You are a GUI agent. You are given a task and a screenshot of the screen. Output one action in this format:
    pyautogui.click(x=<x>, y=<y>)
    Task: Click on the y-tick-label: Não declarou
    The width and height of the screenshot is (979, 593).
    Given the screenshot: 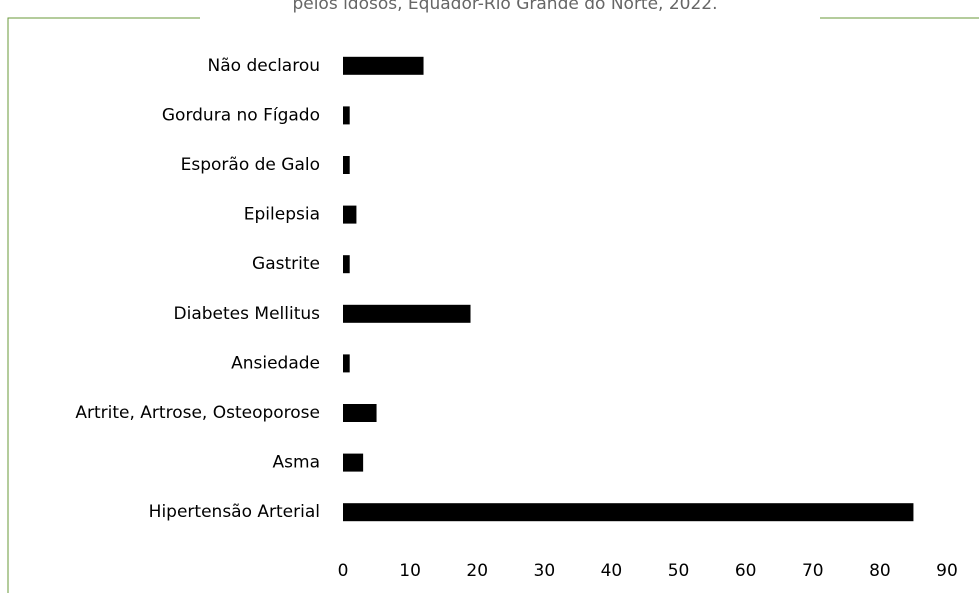 What is the action you would take?
    pyautogui.click(x=264, y=66)
    